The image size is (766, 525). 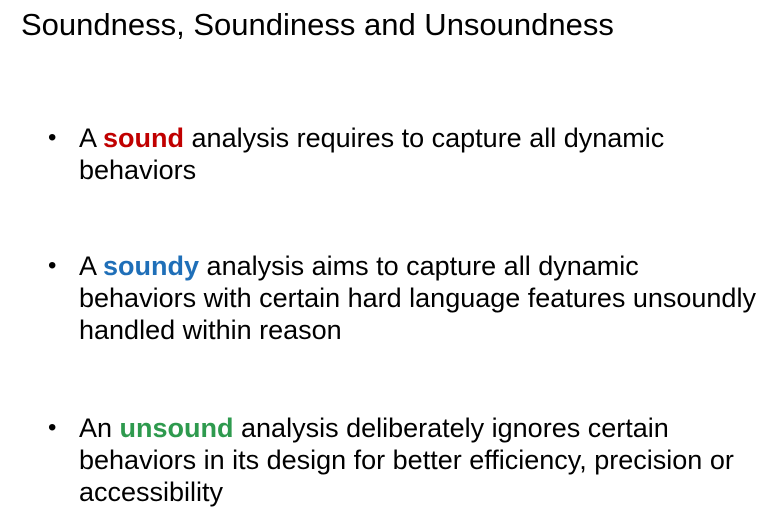 What do you see at coordinates (317, 24) in the screenshot?
I see `slide-title: Soundness, Soundiness and Unsoundness` at bounding box center [317, 24].